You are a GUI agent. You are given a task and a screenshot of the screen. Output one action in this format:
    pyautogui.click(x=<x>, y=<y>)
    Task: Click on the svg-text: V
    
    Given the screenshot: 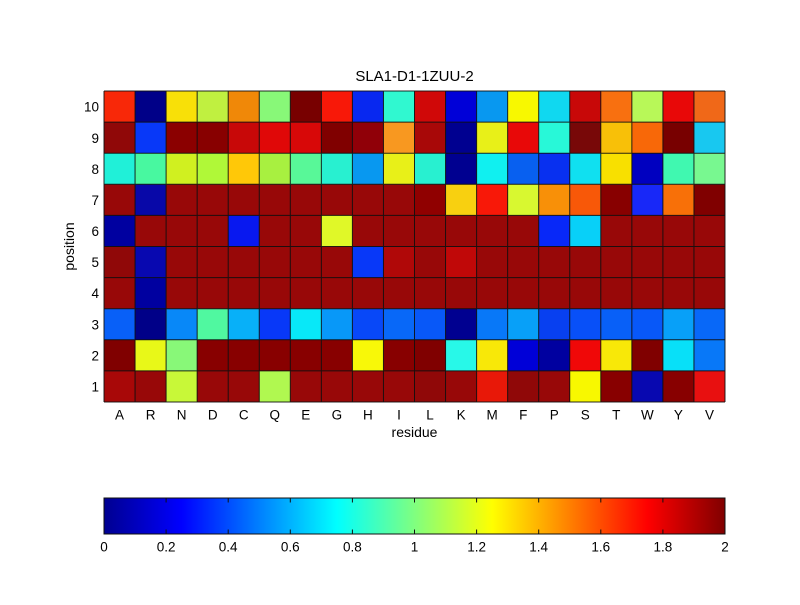 What is the action you would take?
    pyautogui.click(x=709, y=415)
    